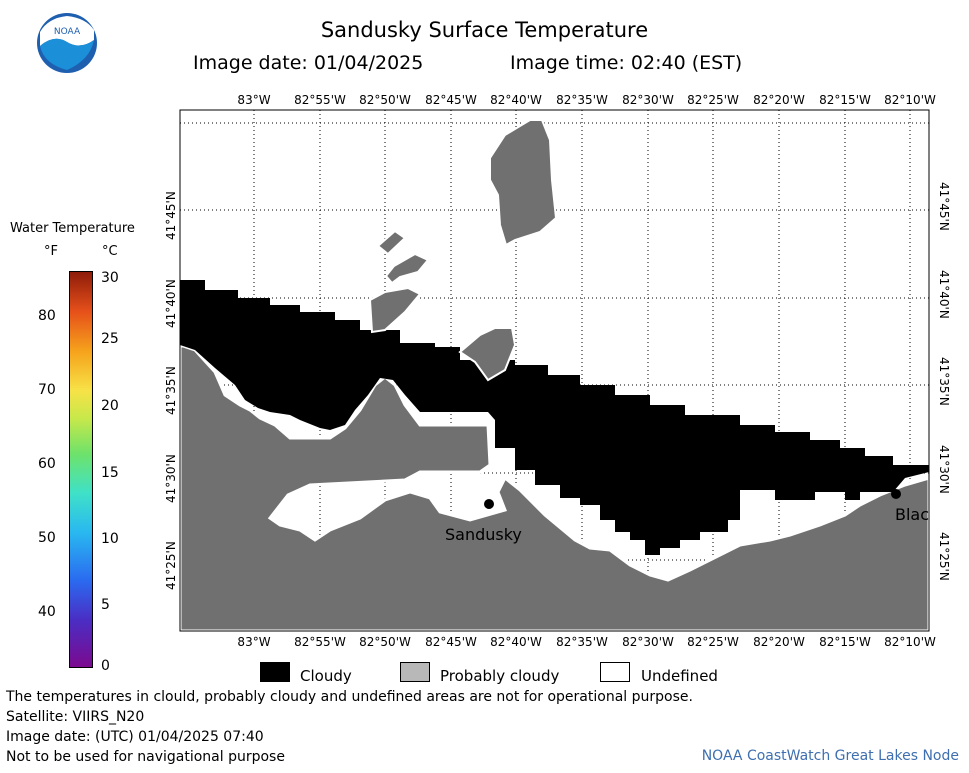 The width and height of the screenshot is (969, 773). I want to click on legend-label-probably-cloudy: Probably cloudy, so click(500, 676).